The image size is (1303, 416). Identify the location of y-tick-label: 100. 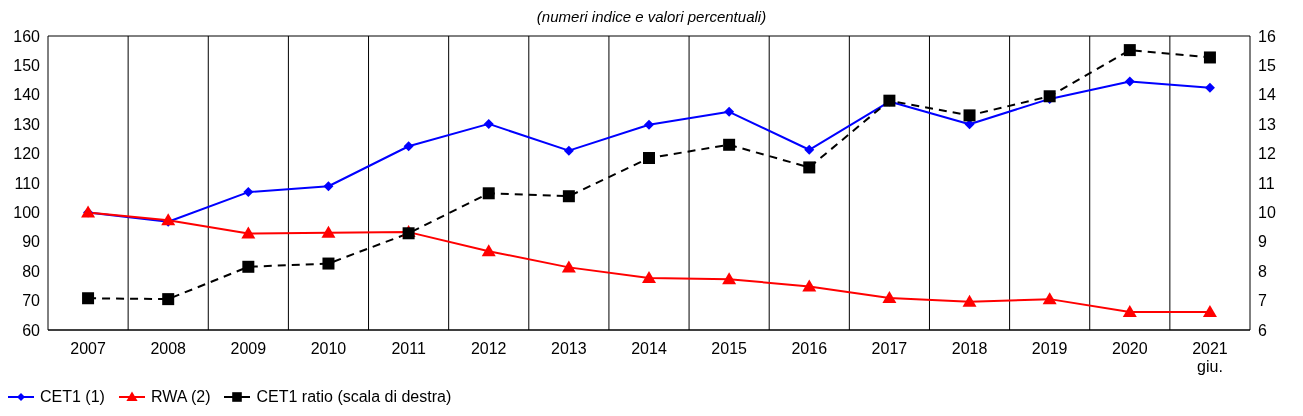
(27, 213).